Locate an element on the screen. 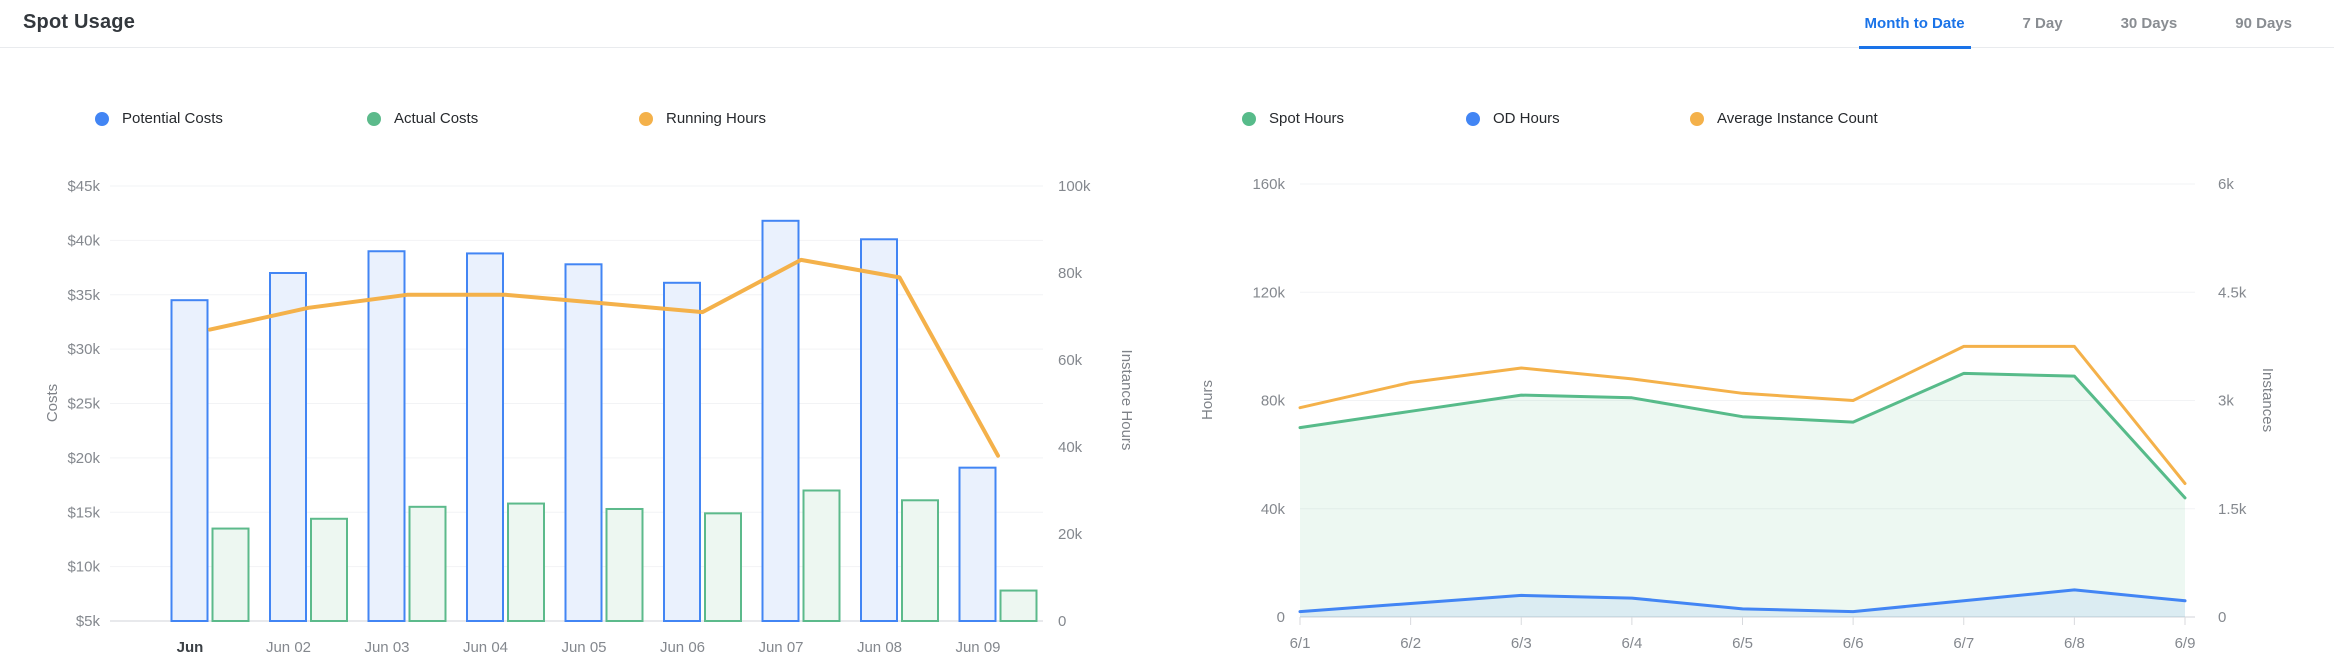  tick-label: 20k is located at coordinates (1070, 534).